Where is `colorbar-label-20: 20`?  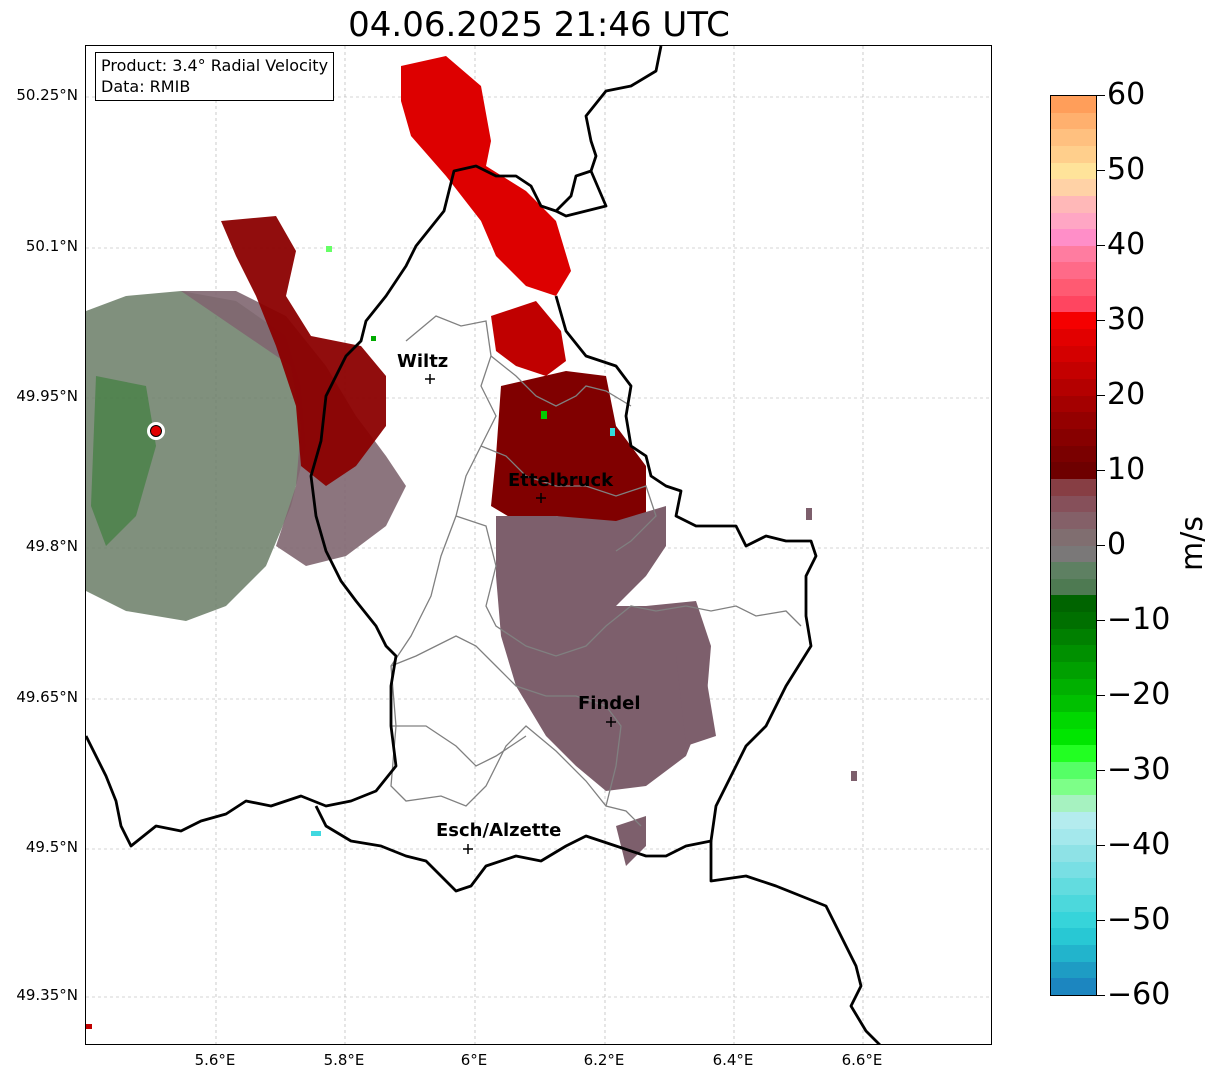
colorbar-label-20: 20 is located at coordinates (1126, 394).